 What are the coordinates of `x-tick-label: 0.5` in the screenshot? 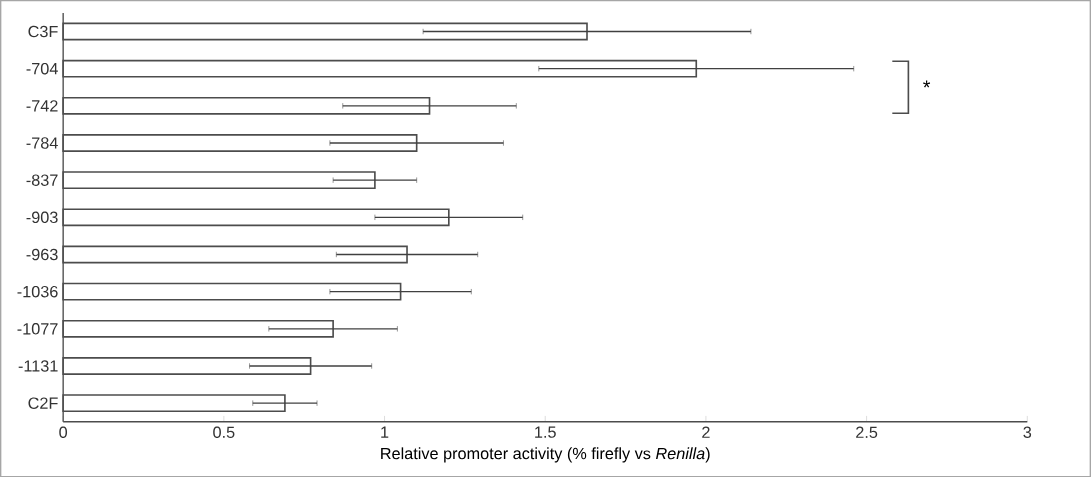 It's located at (224, 432).